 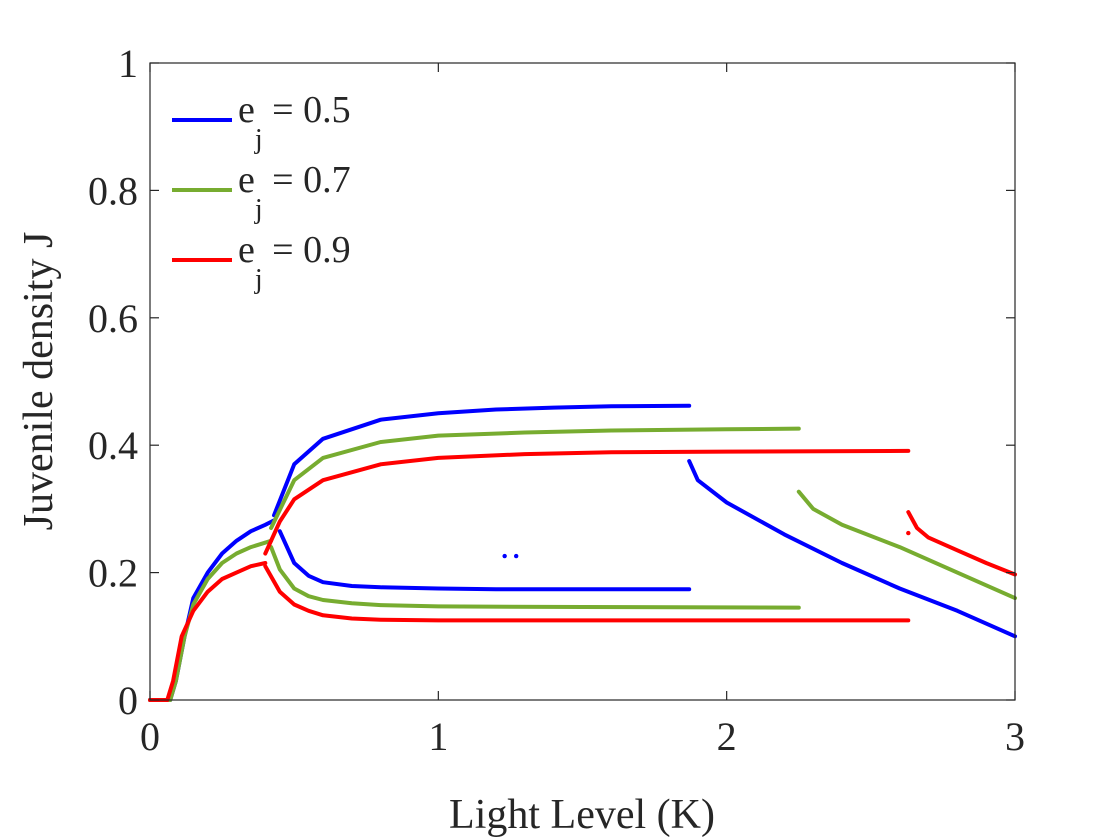 I want to click on legend-label: ej = 0.5, so click(x=294, y=122).